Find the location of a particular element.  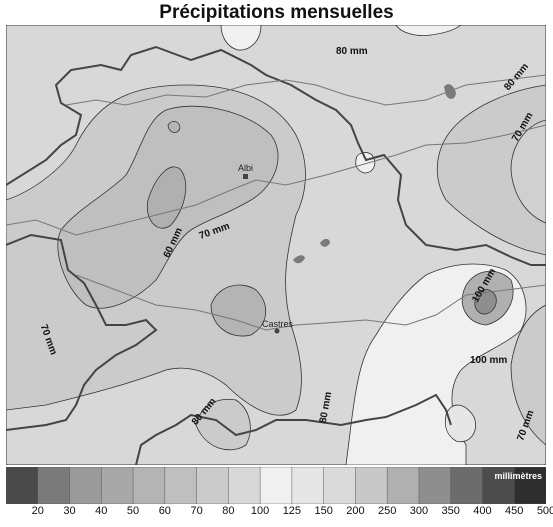

legend-tick-label: 60 is located at coordinates (164, 511).